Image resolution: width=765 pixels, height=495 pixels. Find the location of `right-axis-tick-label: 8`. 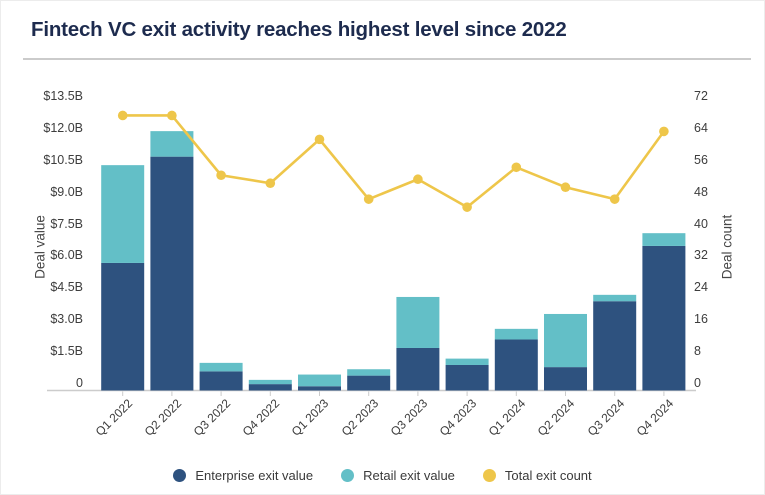

right-axis-tick-label: 8 is located at coordinates (697, 351).